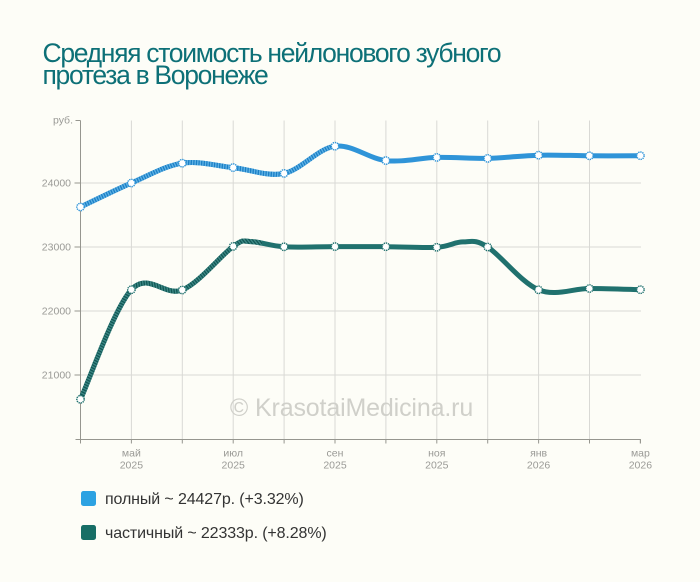  Describe the element at coordinates (56, 312) in the screenshot. I see `svg-text: 22000` at that location.